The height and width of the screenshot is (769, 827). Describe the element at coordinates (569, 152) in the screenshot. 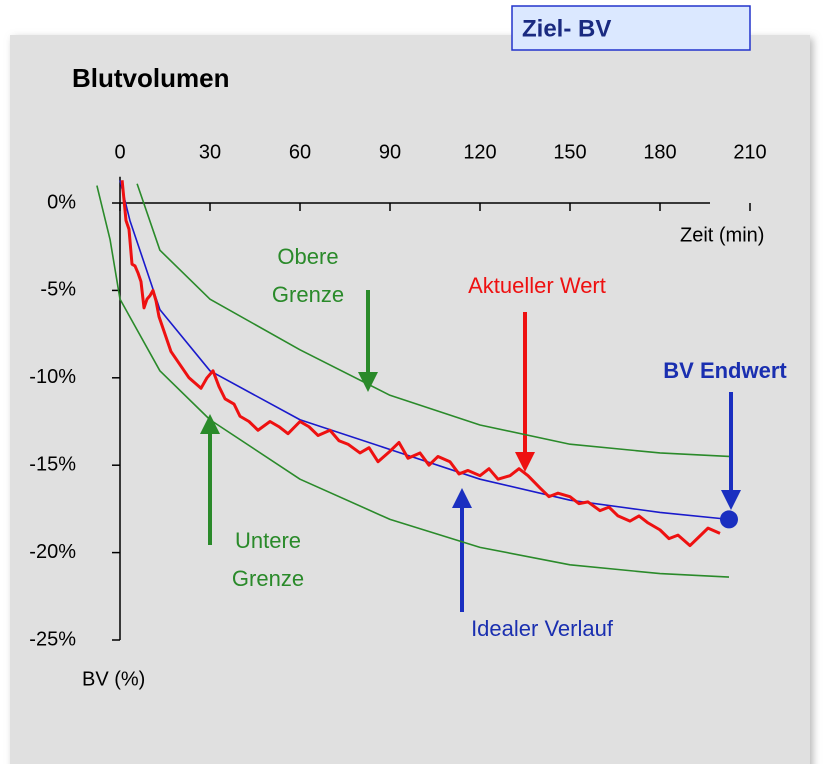

I see `x-tick-label: 150` at that location.